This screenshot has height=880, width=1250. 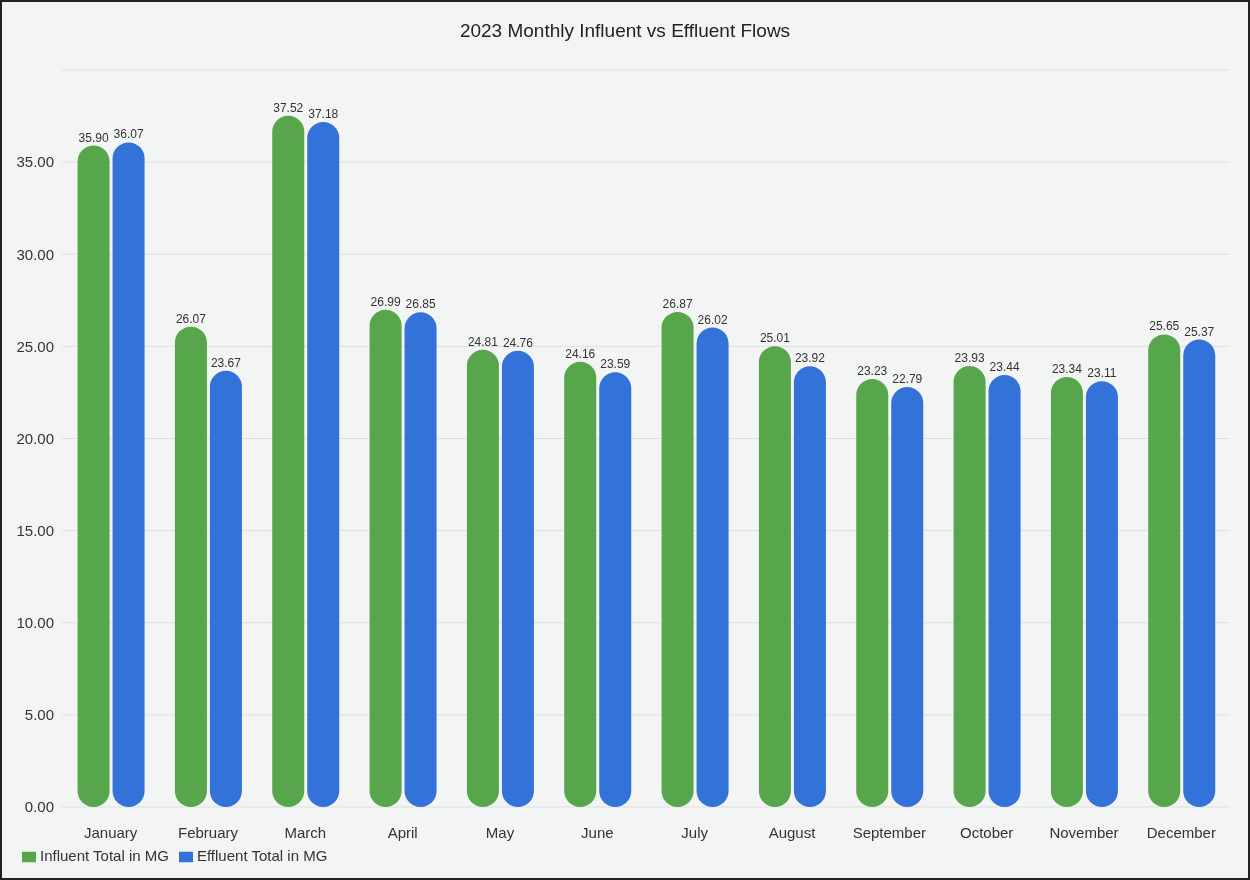 I want to click on y-tick-label: 25.00, so click(x=35, y=346).